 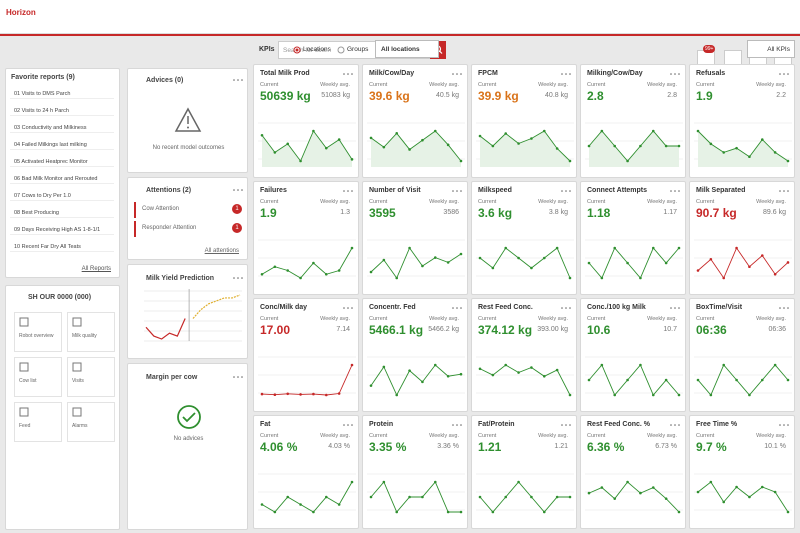 What do you see at coordinates (395, 190) in the screenshot?
I see `kpi-title: Number of Visit` at bounding box center [395, 190].